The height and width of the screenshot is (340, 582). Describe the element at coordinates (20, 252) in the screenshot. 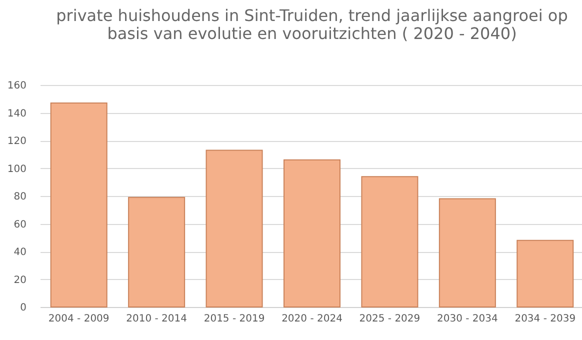

I see `y-tick-label: 40` at that location.